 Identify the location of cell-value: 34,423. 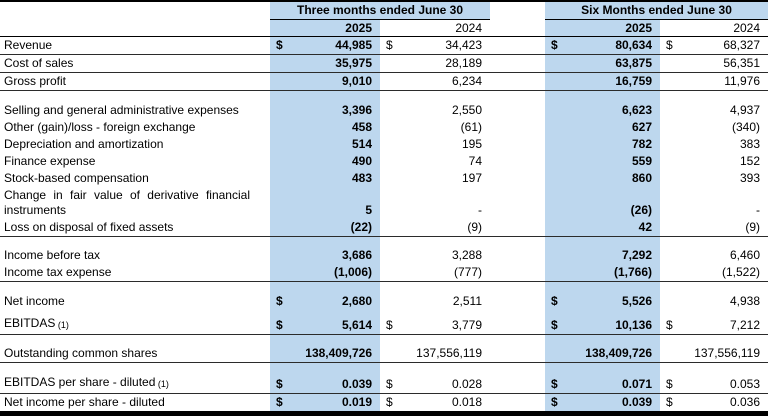
(464, 45).